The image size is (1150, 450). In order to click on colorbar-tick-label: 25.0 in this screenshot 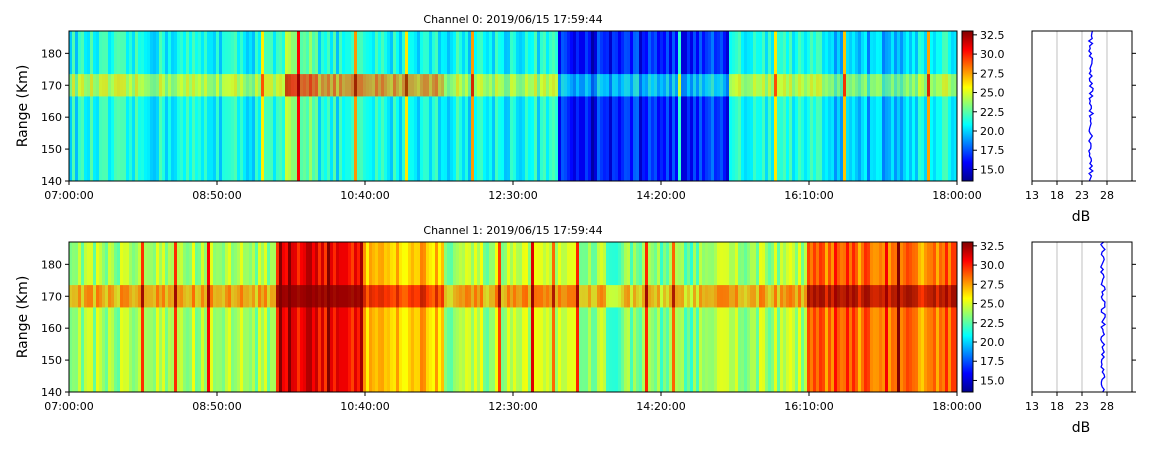, I will do `click(992, 304)`.